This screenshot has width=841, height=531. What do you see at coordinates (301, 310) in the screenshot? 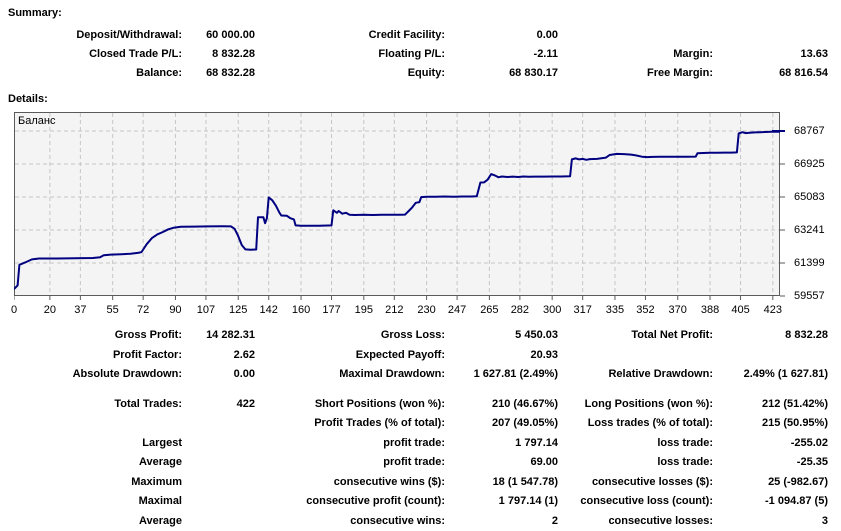
I see `x-tick-label: 160` at bounding box center [301, 310].